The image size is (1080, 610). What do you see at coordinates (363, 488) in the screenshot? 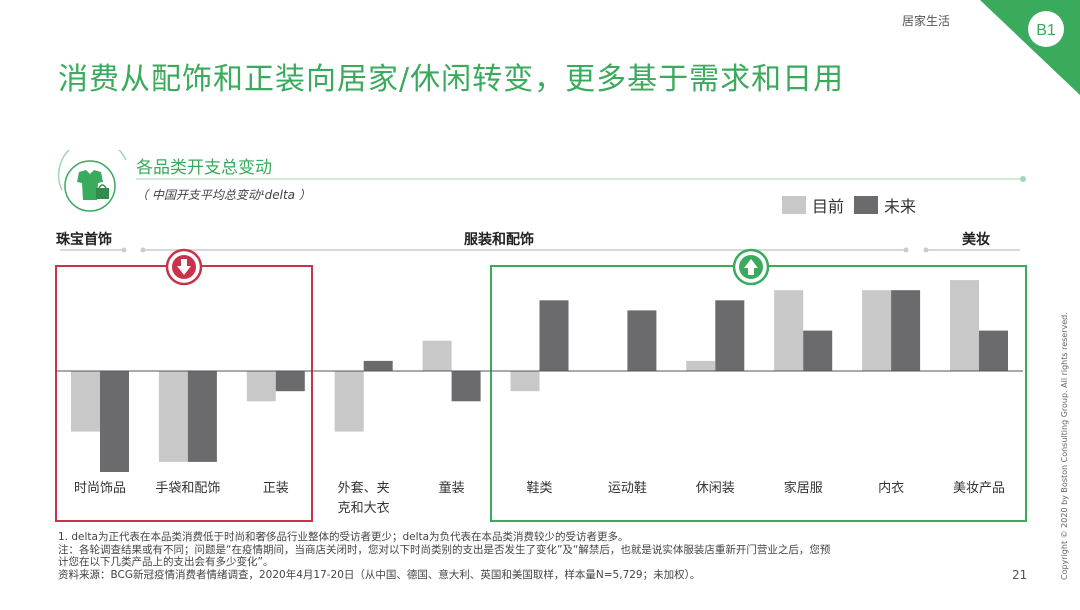
I see `category-label-line: 外套、夹` at bounding box center [363, 488].